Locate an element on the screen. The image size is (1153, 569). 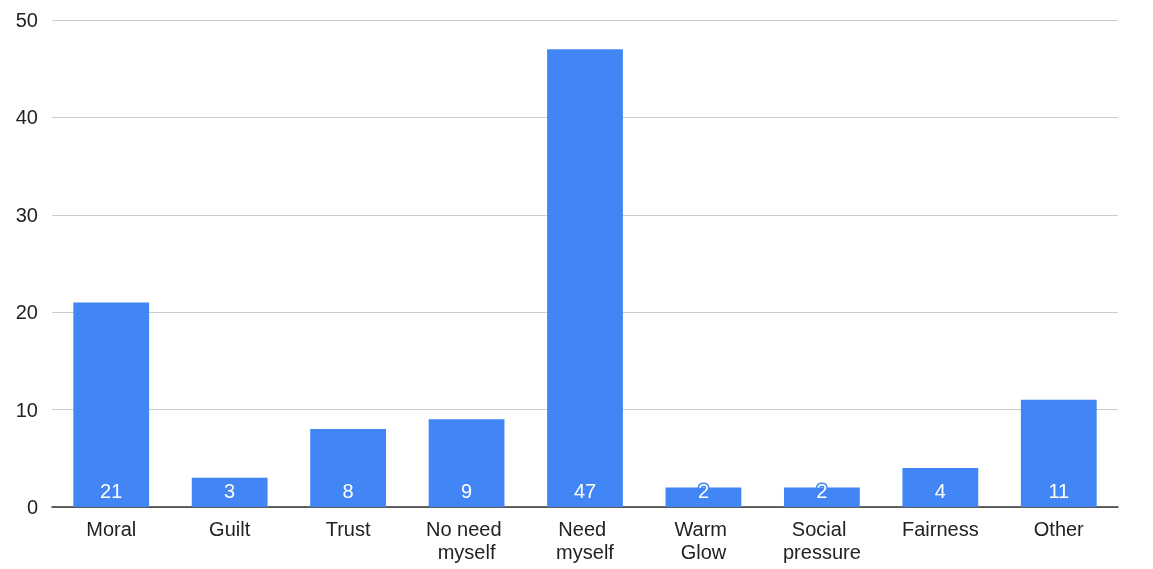
data-label: 3 is located at coordinates (230, 491).